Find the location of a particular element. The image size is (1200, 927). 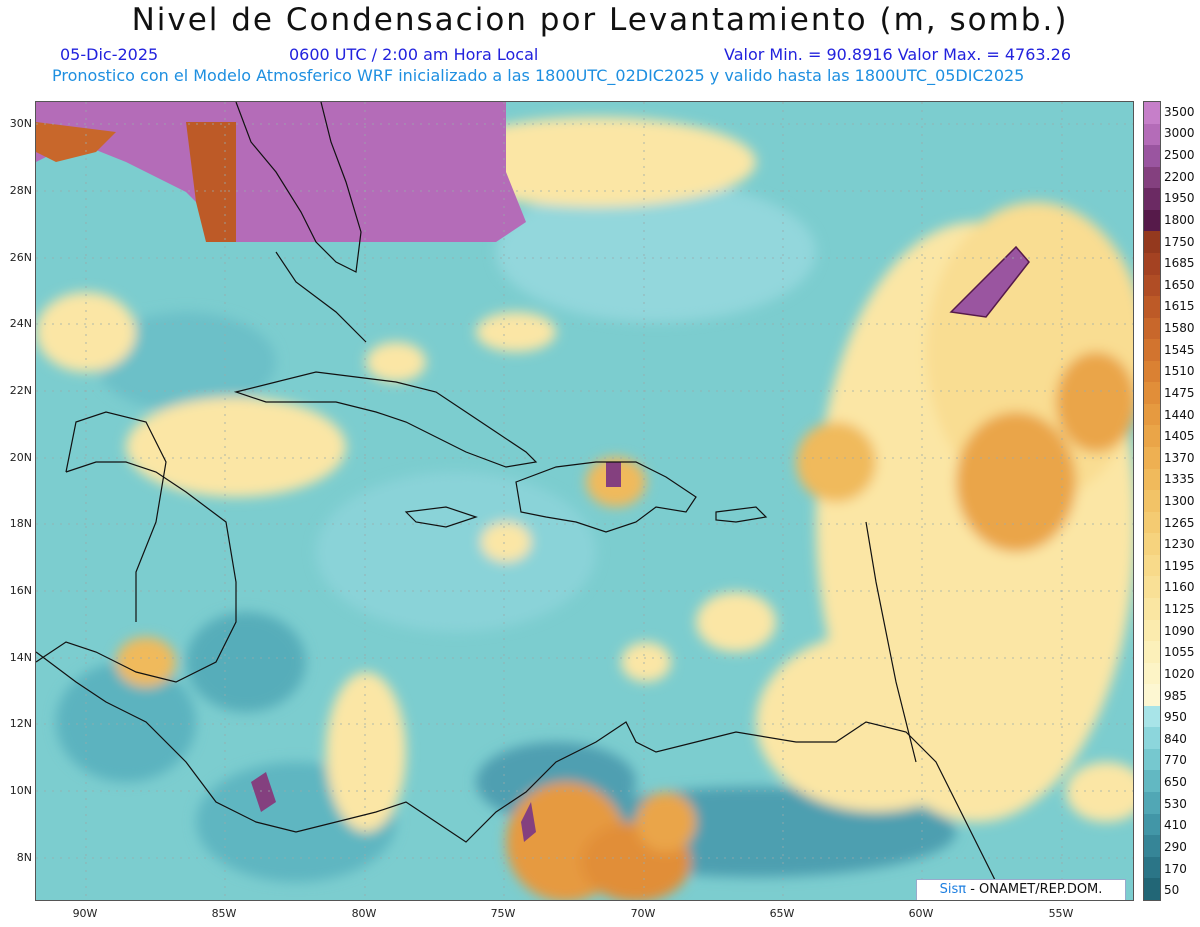

colorbar-label: 3000 is located at coordinates (1179, 133).